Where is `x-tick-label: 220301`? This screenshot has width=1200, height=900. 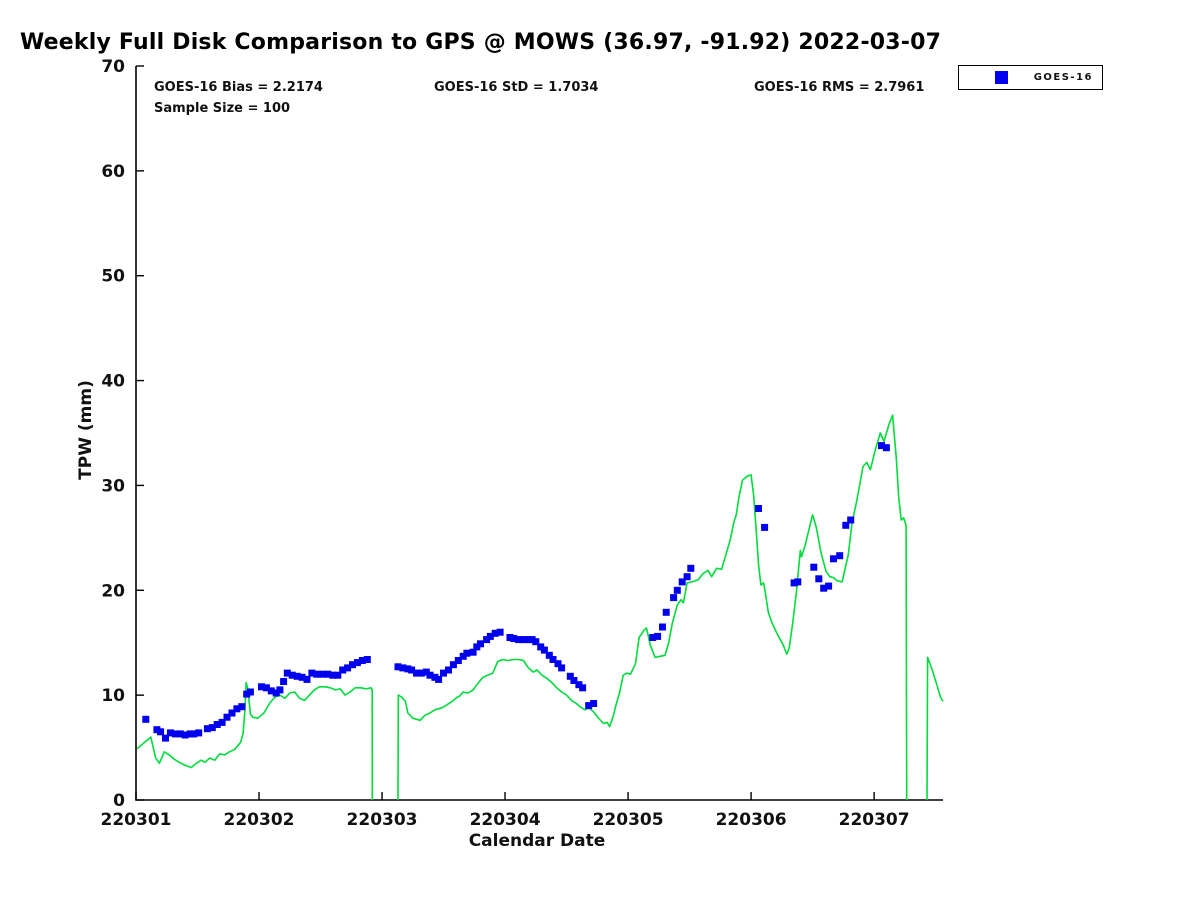
x-tick-label: 220301 is located at coordinates (136, 820).